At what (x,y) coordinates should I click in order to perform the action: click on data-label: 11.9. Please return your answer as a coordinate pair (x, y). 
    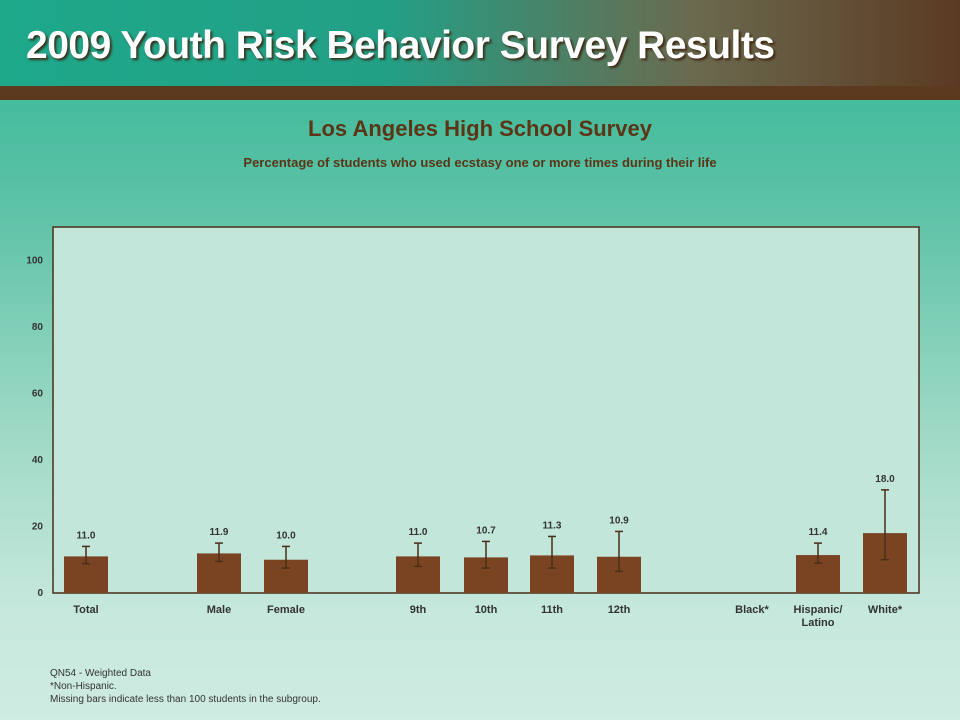
    Looking at the image, I should click on (219, 532).